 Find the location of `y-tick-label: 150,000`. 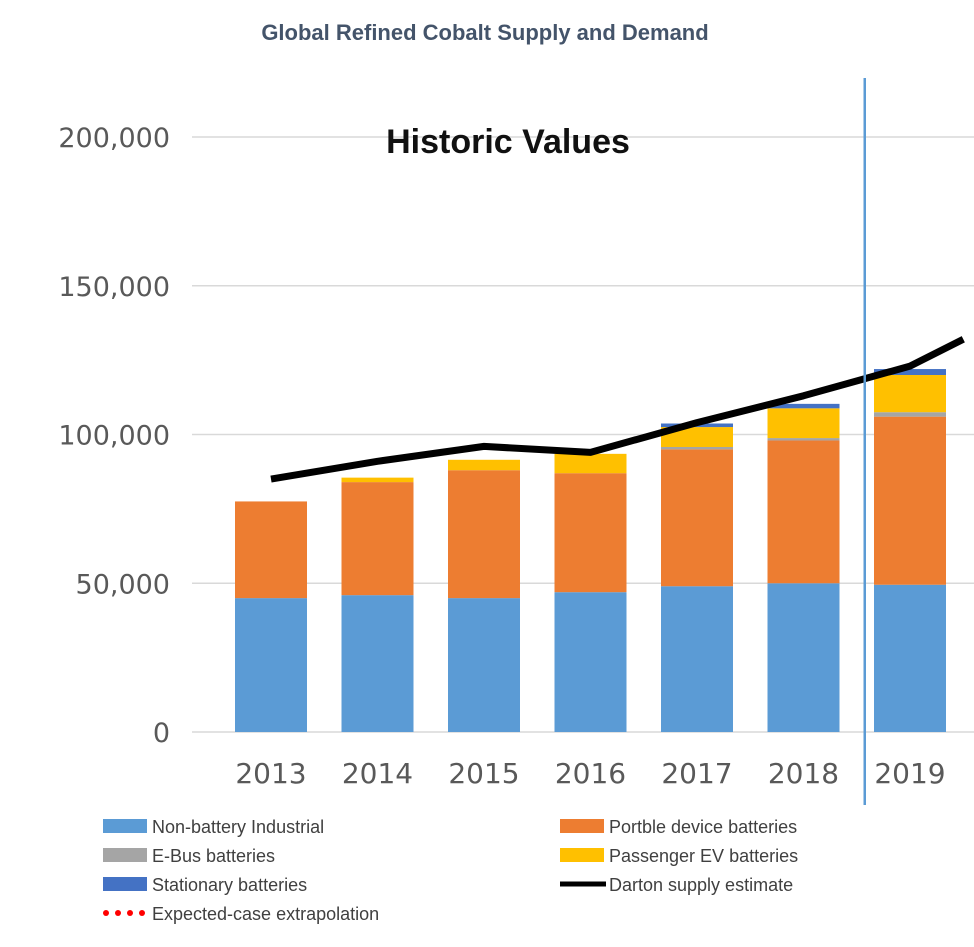

y-tick-label: 150,000 is located at coordinates (114, 287).